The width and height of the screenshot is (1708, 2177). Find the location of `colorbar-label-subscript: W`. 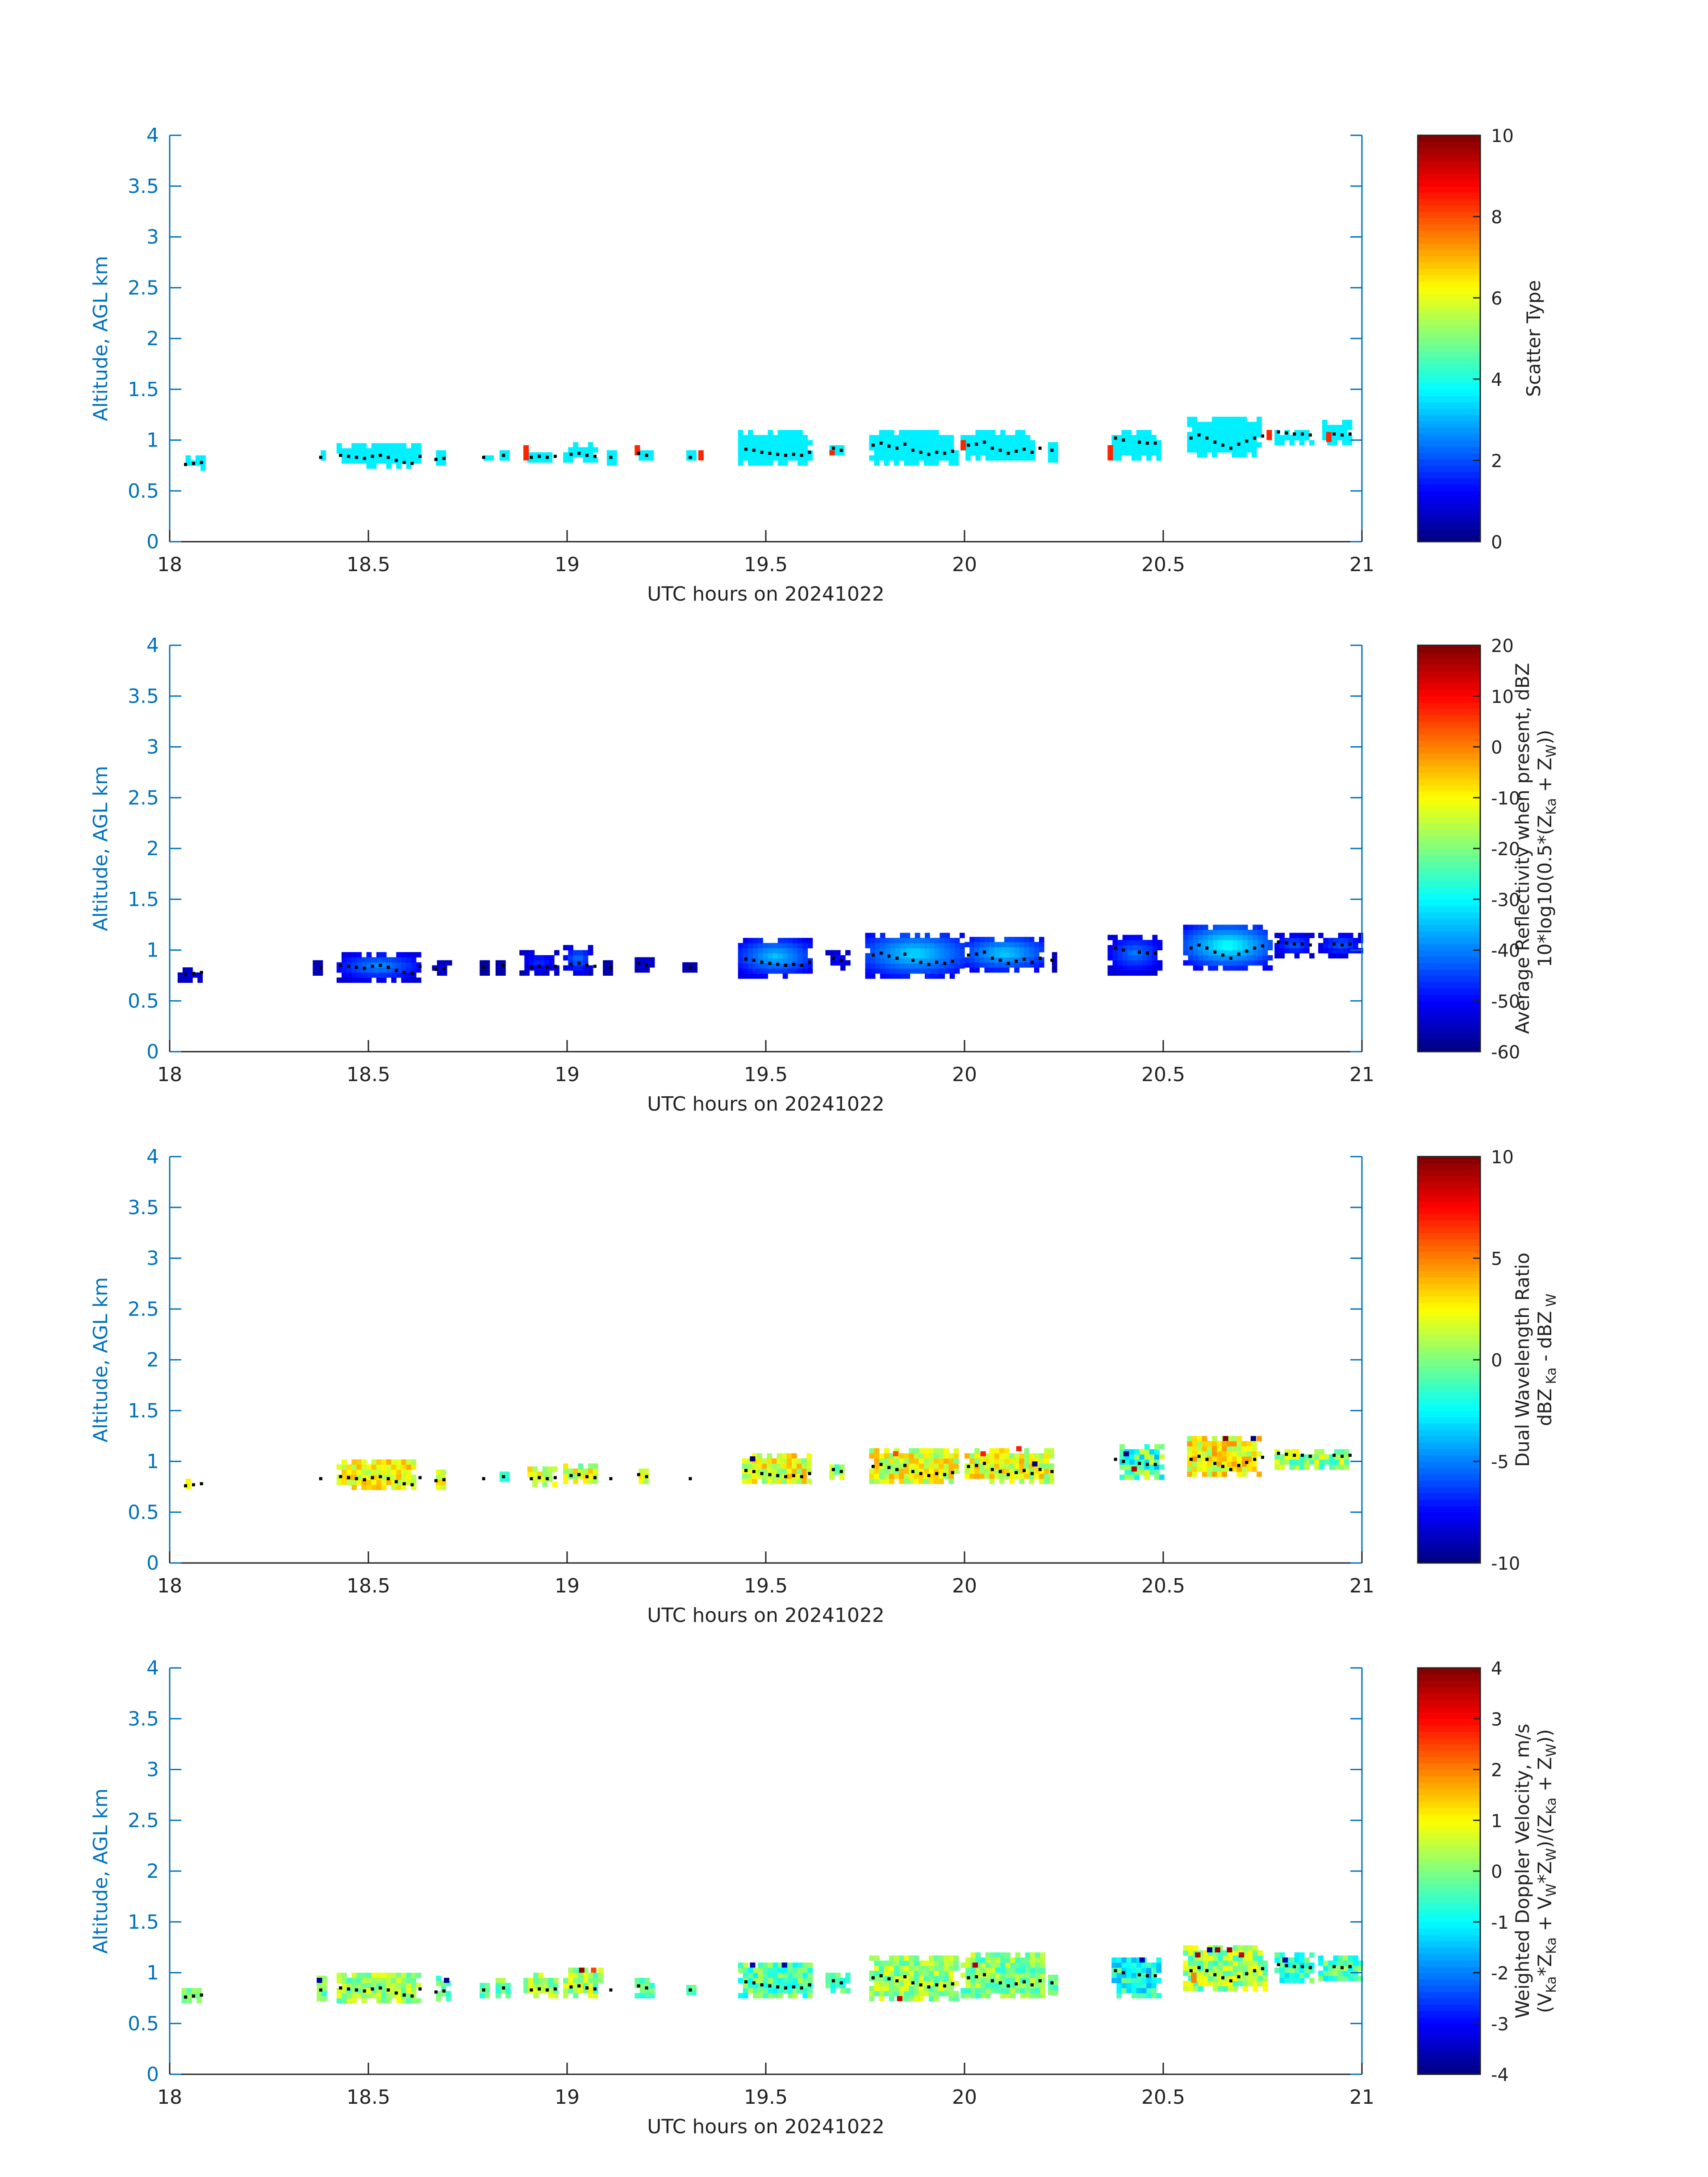

colorbar-label-subscript: W is located at coordinates (1551, 1302).